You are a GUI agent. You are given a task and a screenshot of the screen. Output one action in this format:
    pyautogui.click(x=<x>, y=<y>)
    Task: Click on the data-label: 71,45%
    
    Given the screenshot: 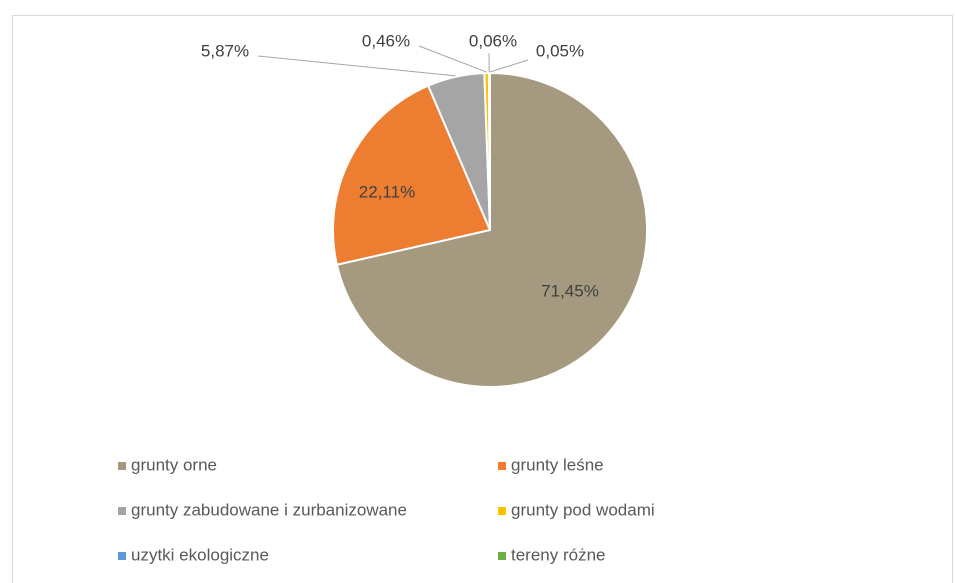 What is the action you would take?
    pyautogui.click(x=570, y=290)
    